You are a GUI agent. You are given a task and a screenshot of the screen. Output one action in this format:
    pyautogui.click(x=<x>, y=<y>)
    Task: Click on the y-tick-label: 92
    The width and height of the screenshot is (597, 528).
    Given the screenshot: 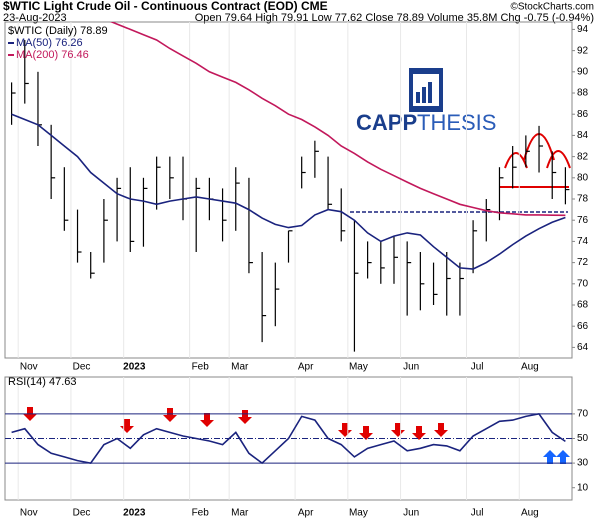 What is the action you would take?
    pyautogui.click(x=583, y=50)
    